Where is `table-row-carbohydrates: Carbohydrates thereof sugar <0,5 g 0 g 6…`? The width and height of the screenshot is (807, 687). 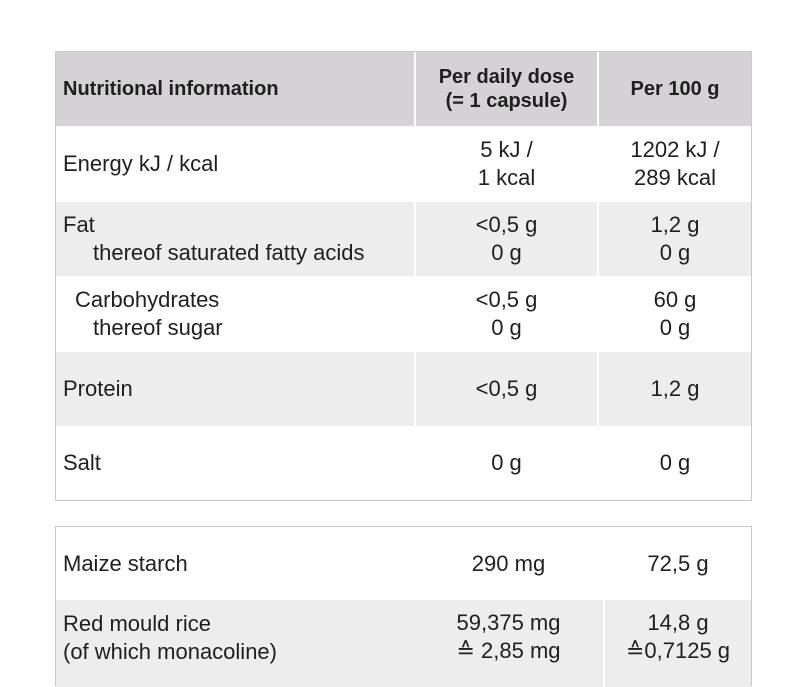
table-row-carbohydrates: Carbohydrates thereof sugar <0,5 g 0 g 6… is located at coordinates (403, 314).